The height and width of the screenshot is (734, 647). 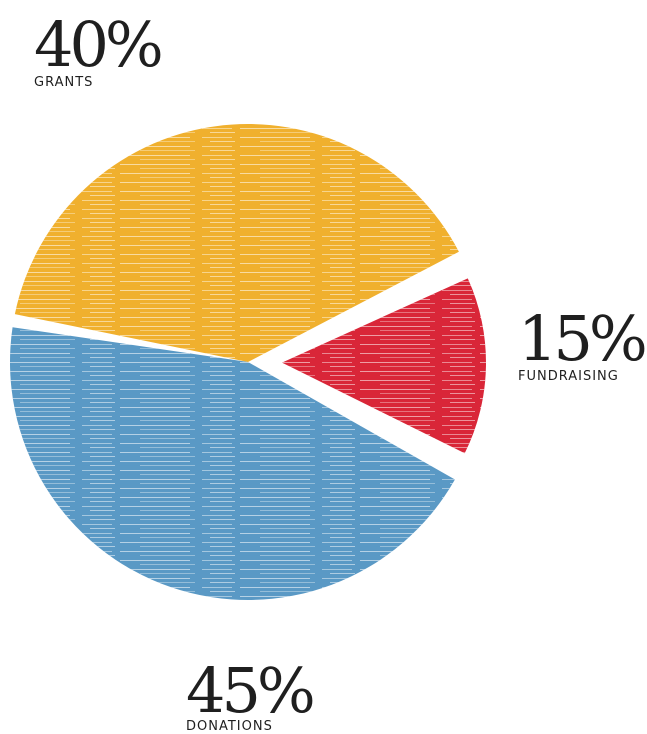 What do you see at coordinates (582, 338) in the screenshot?
I see `fundraising-percent-label: 15%` at bounding box center [582, 338].